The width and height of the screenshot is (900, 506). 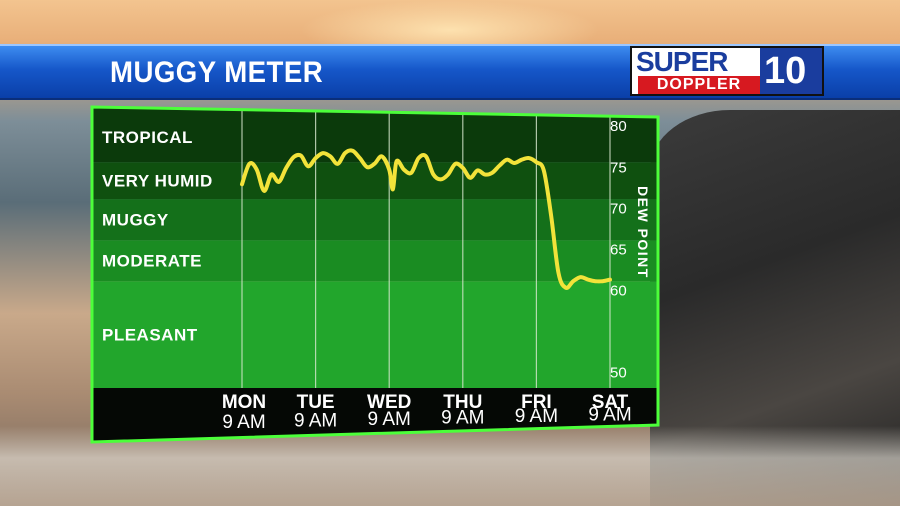 I want to click on logo-ten-block: 10, so click(x=791, y=71).